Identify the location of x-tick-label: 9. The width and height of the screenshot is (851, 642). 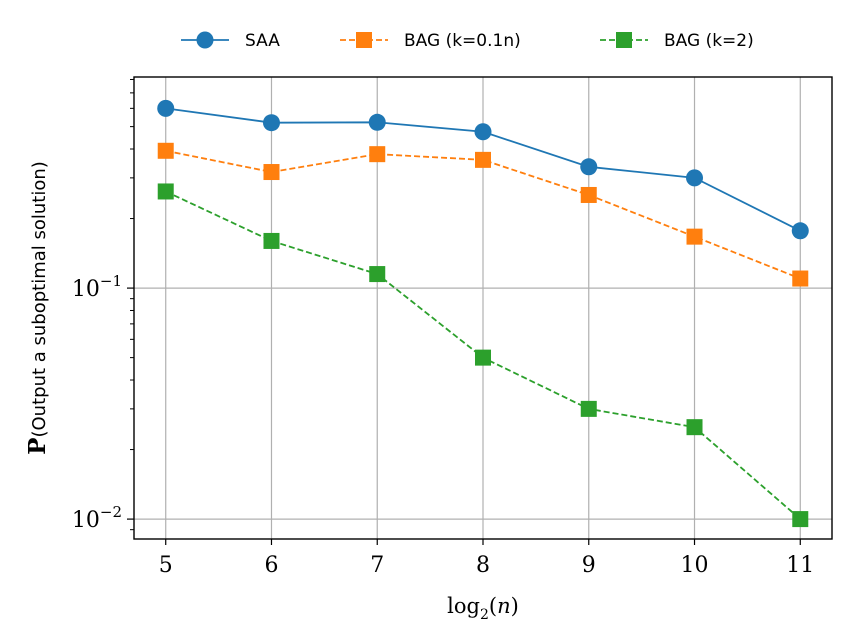
(589, 565).